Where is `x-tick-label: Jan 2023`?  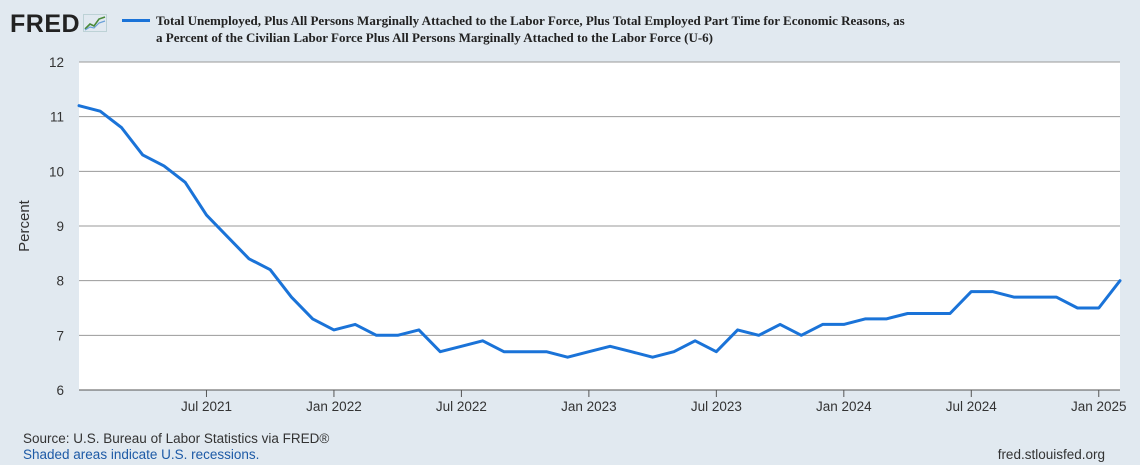 x-tick-label: Jan 2023 is located at coordinates (589, 406).